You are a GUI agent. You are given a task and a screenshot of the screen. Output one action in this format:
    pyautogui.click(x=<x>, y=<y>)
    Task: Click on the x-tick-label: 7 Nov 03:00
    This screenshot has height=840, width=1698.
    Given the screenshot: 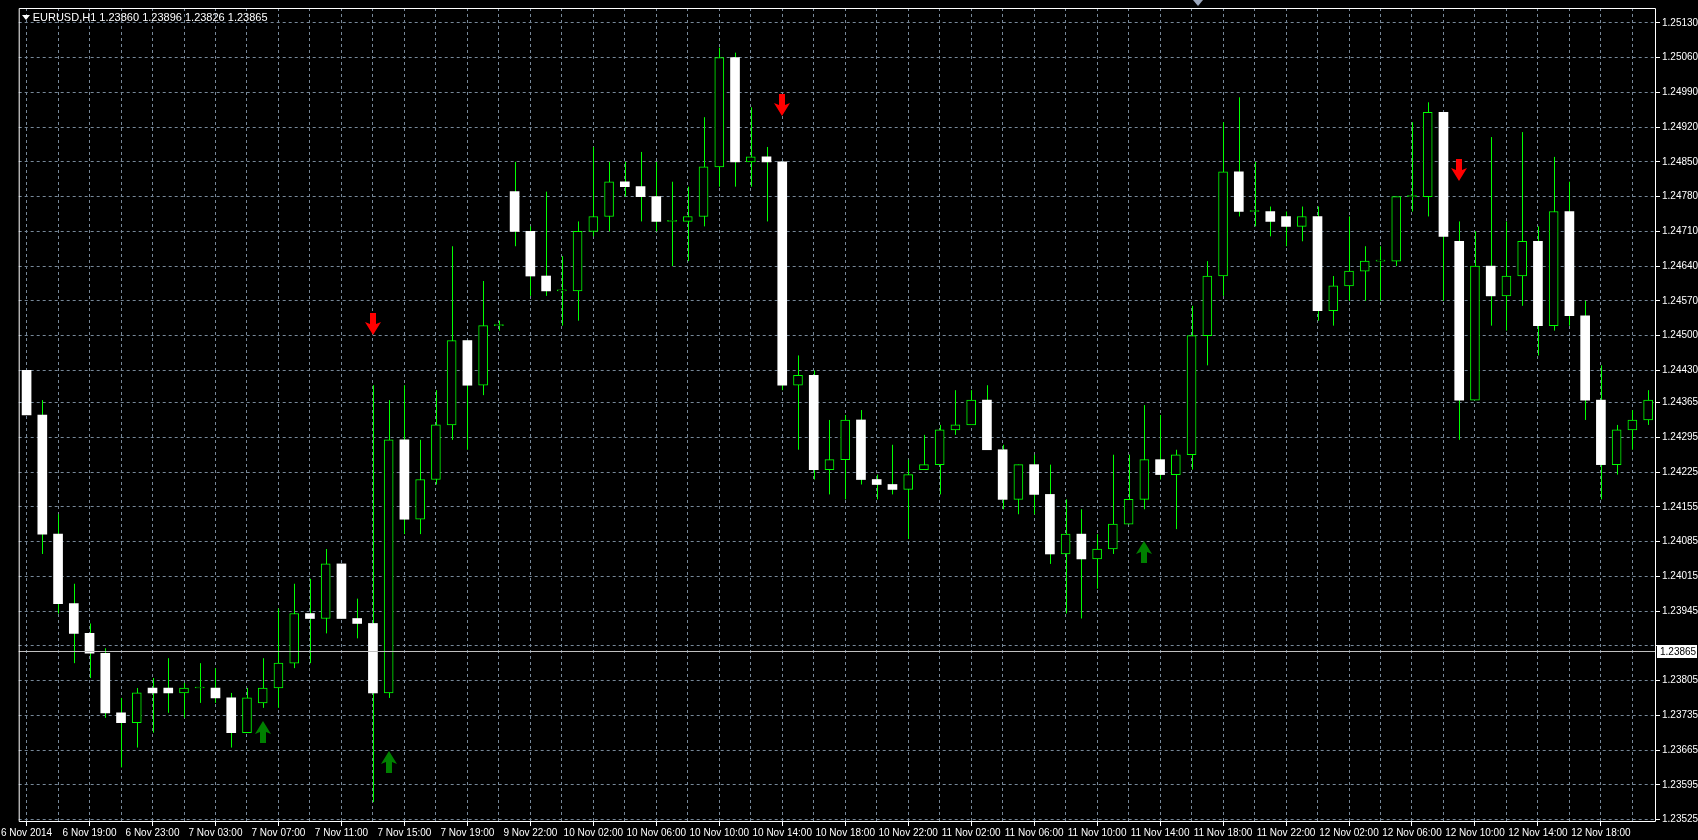 What is the action you would take?
    pyautogui.click(x=215, y=832)
    